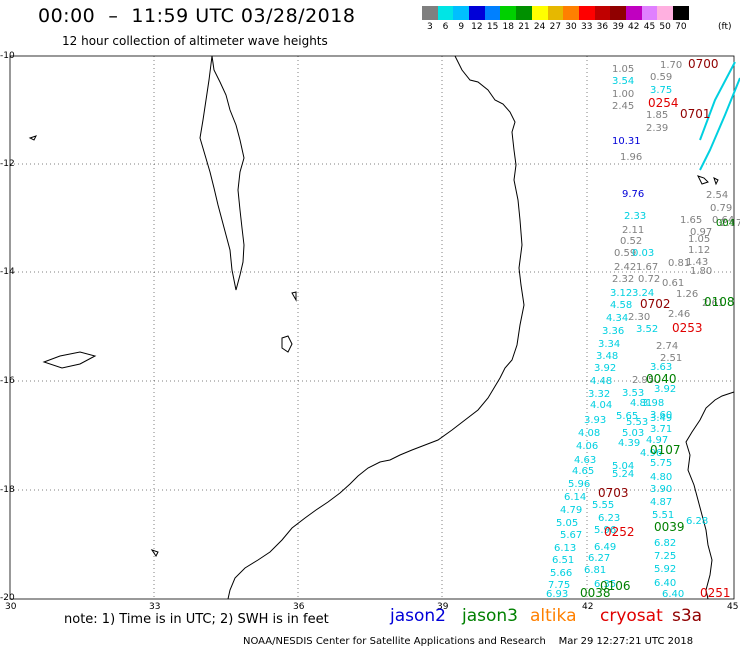 The height and width of the screenshot is (650, 740). Describe the element at coordinates (661, 463) in the screenshot. I see `wave-height-label: 5.75` at that location.